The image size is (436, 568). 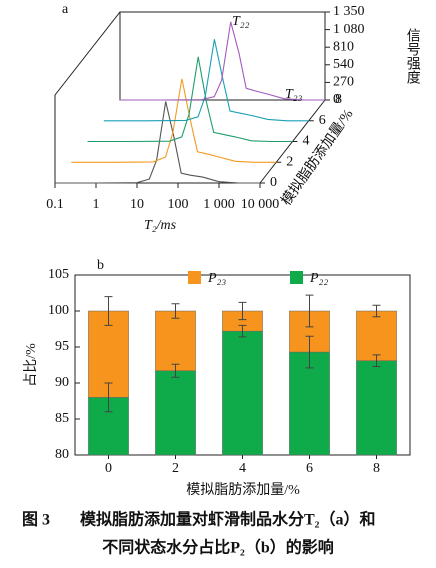 I want to click on depth-tick-label: 6, so click(x=322, y=120).